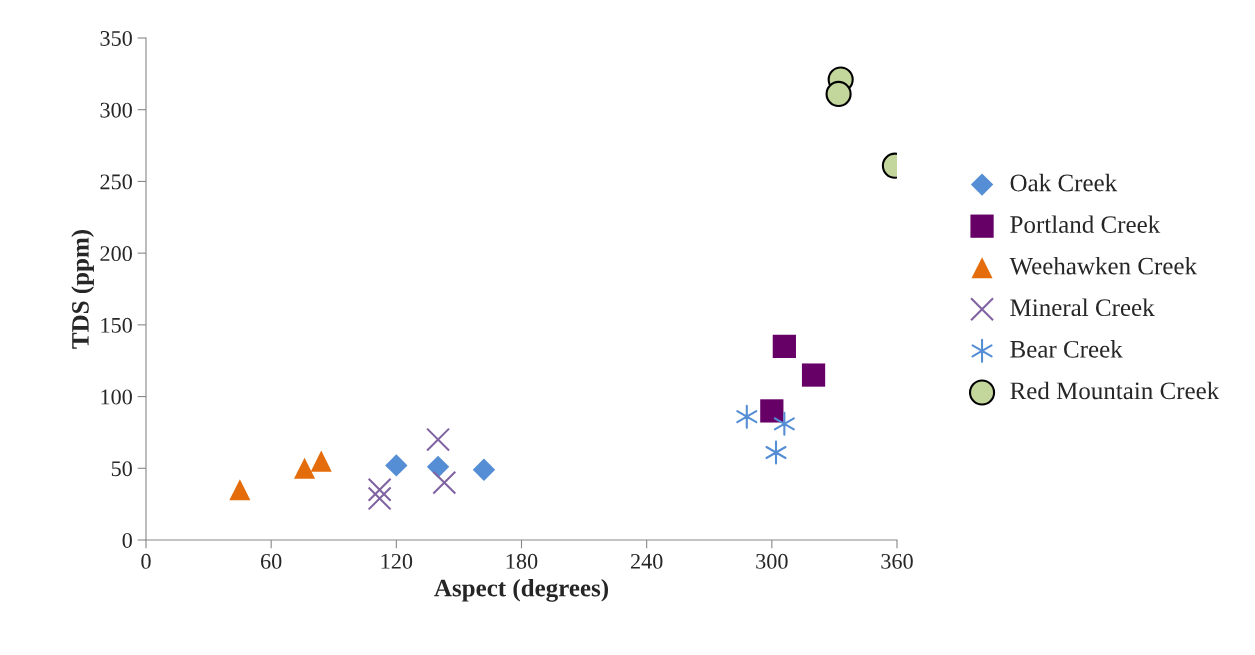 This screenshot has width=1255, height=655. I want to click on y-tick-label: 300, so click(116, 110).